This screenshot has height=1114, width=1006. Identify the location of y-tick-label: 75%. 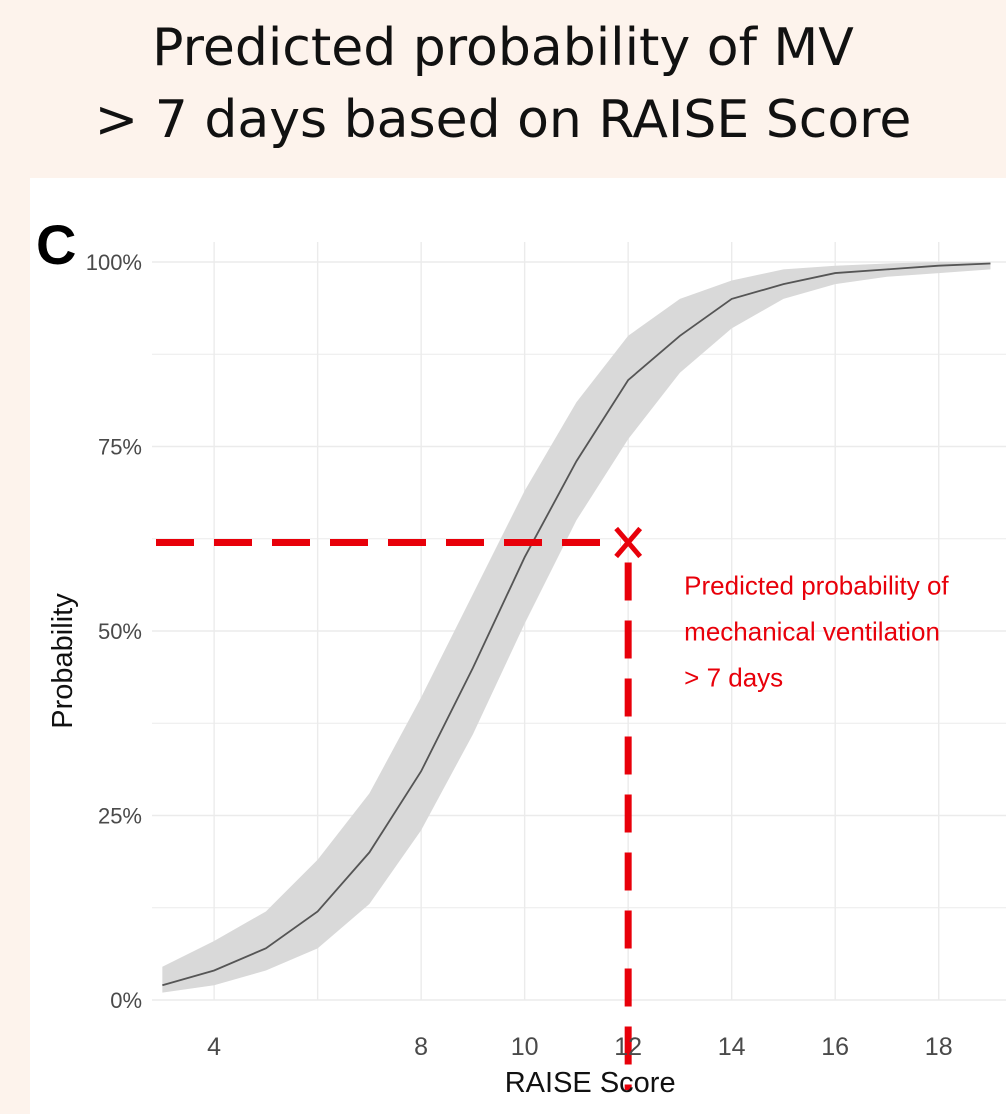
(120, 447).